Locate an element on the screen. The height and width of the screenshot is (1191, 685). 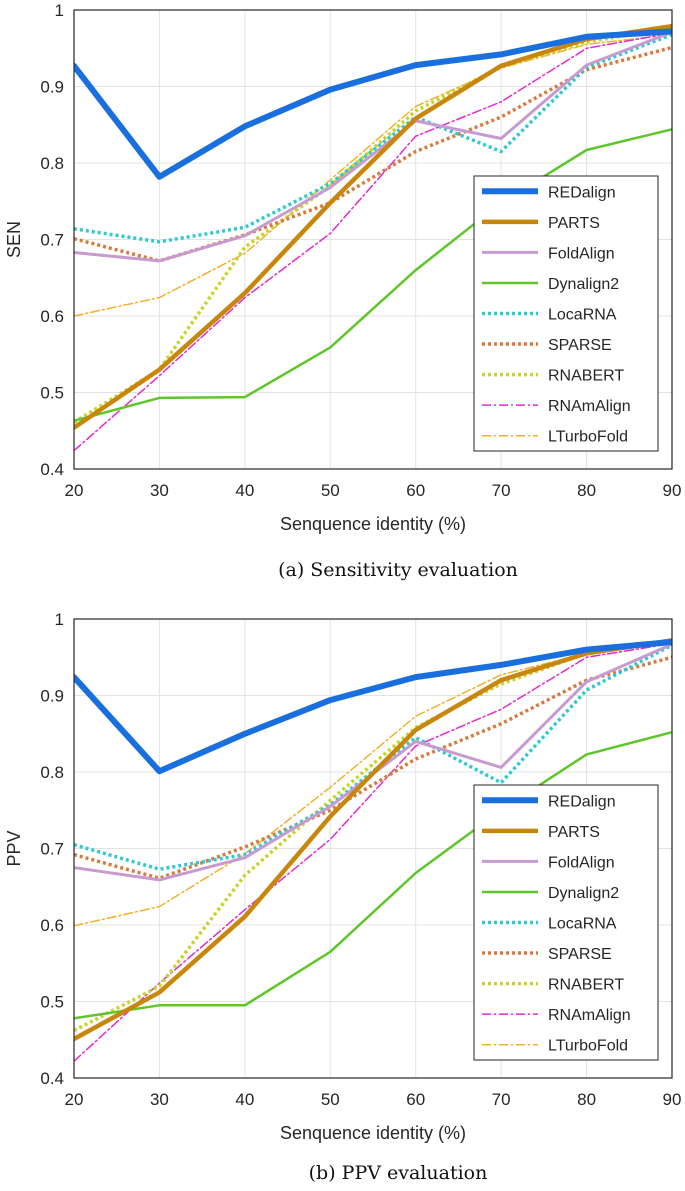
y-axis-label: SEN is located at coordinates (14, 239).